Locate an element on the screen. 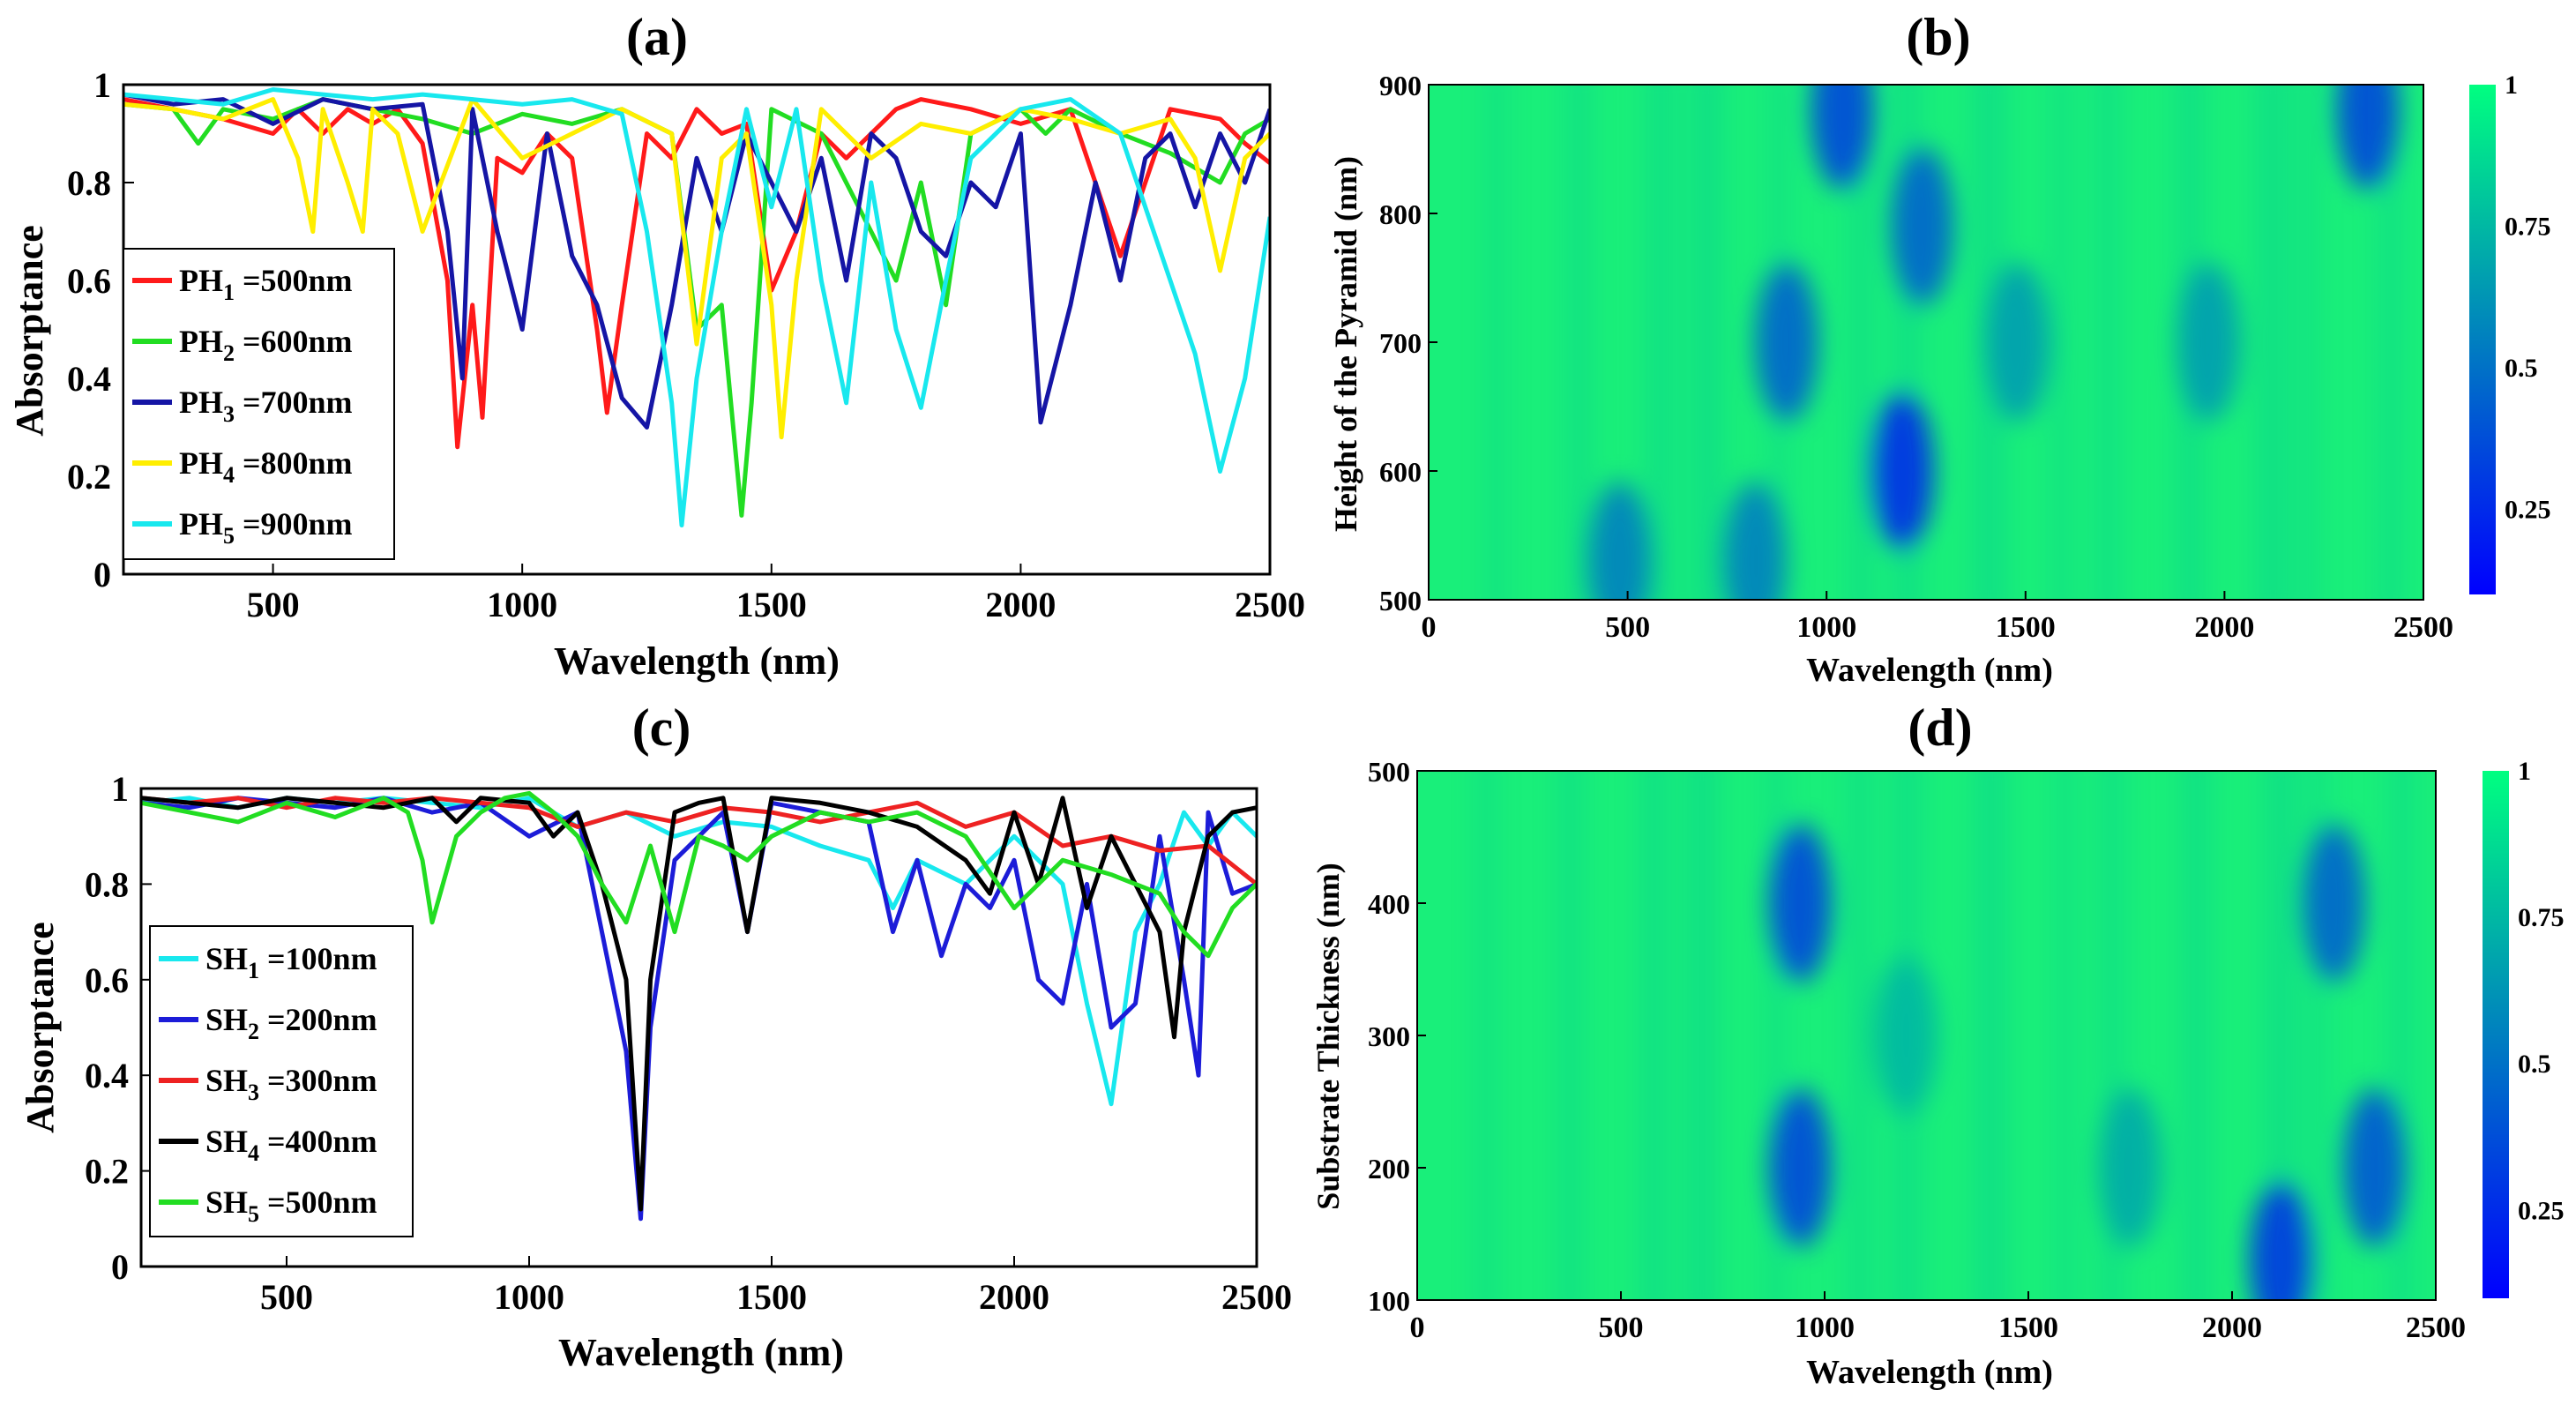 This screenshot has width=2576, height=1405. legend-entry: PH4 =800nm is located at coordinates (266, 466).